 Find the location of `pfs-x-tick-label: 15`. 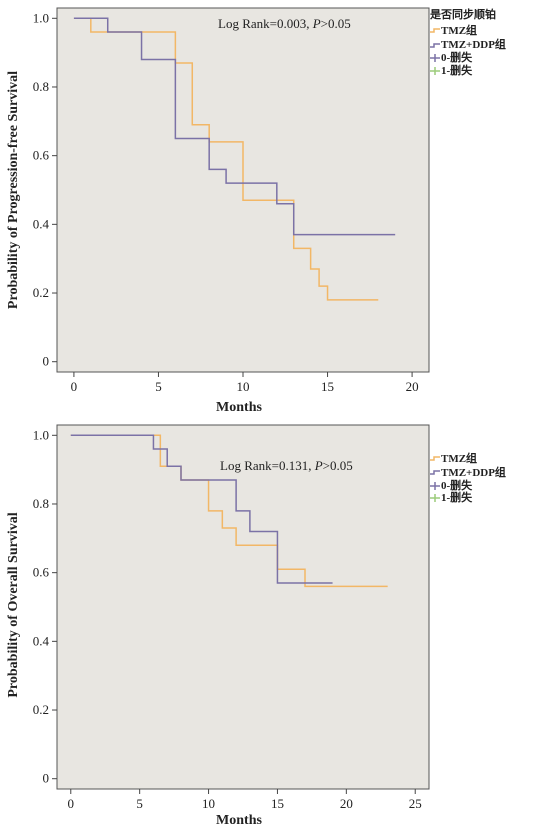

pfs-x-tick-label: 15 is located at coordinates (327, 386).